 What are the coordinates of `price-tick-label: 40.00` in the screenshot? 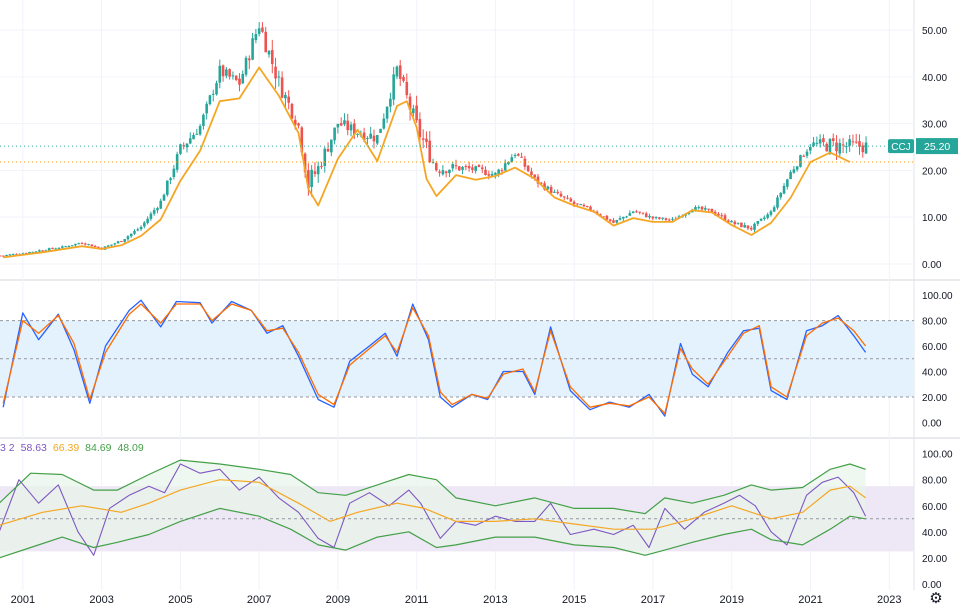 It's located at (934, 78).